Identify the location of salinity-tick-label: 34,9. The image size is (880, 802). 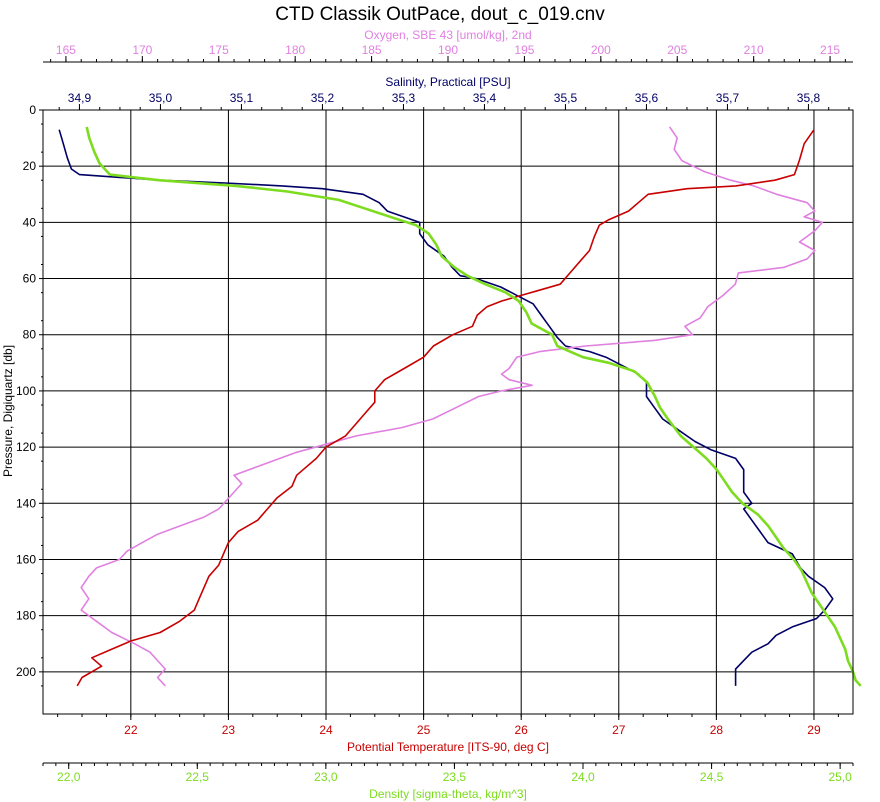
(80, 98).